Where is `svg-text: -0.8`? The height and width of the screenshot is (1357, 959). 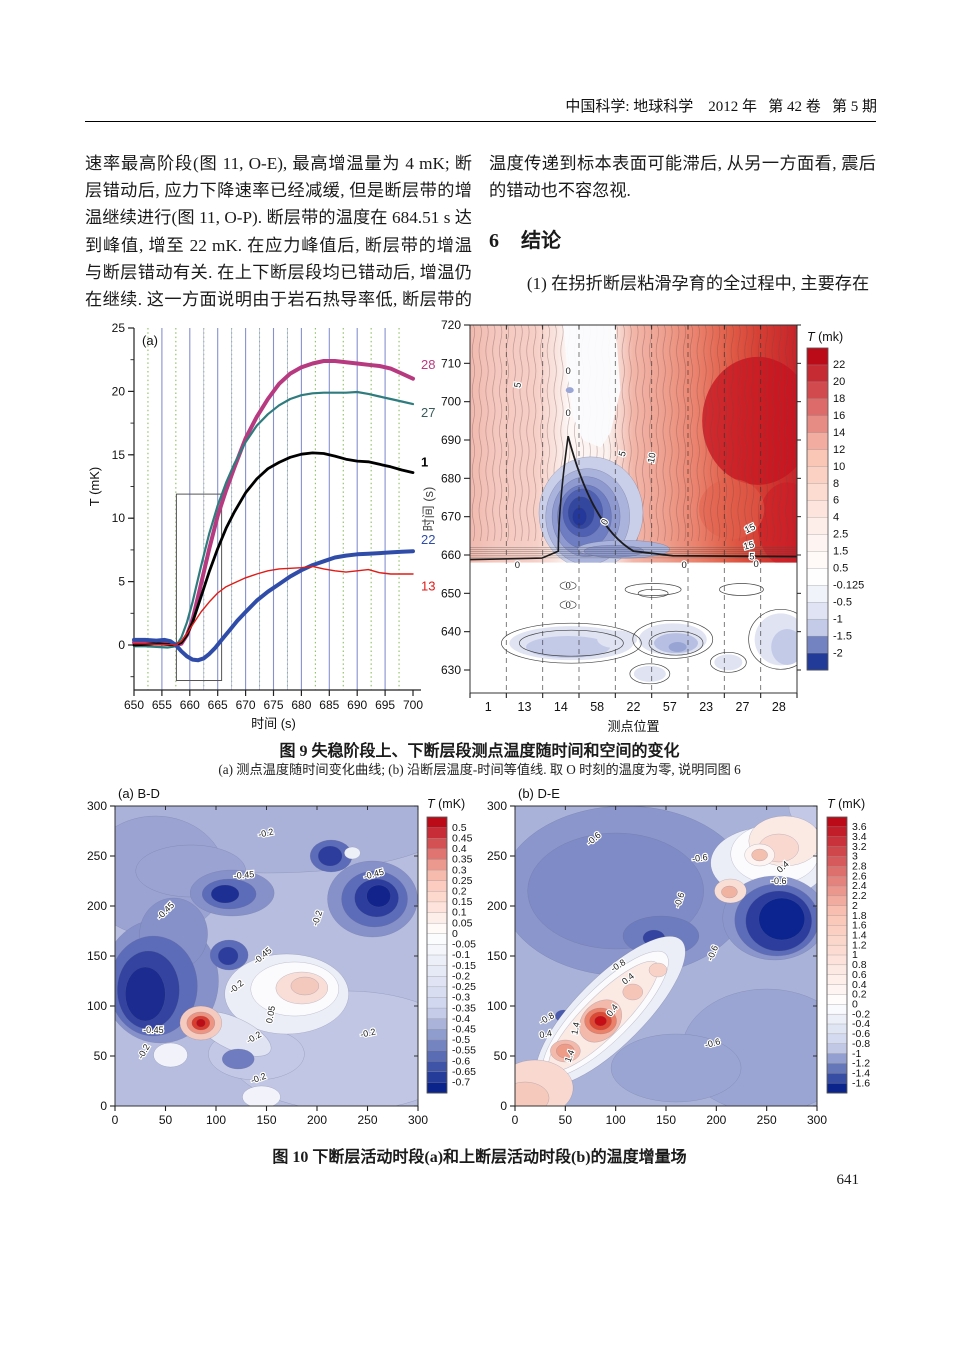 svg-text: -0.8 is located at coordinates (861, 1044).